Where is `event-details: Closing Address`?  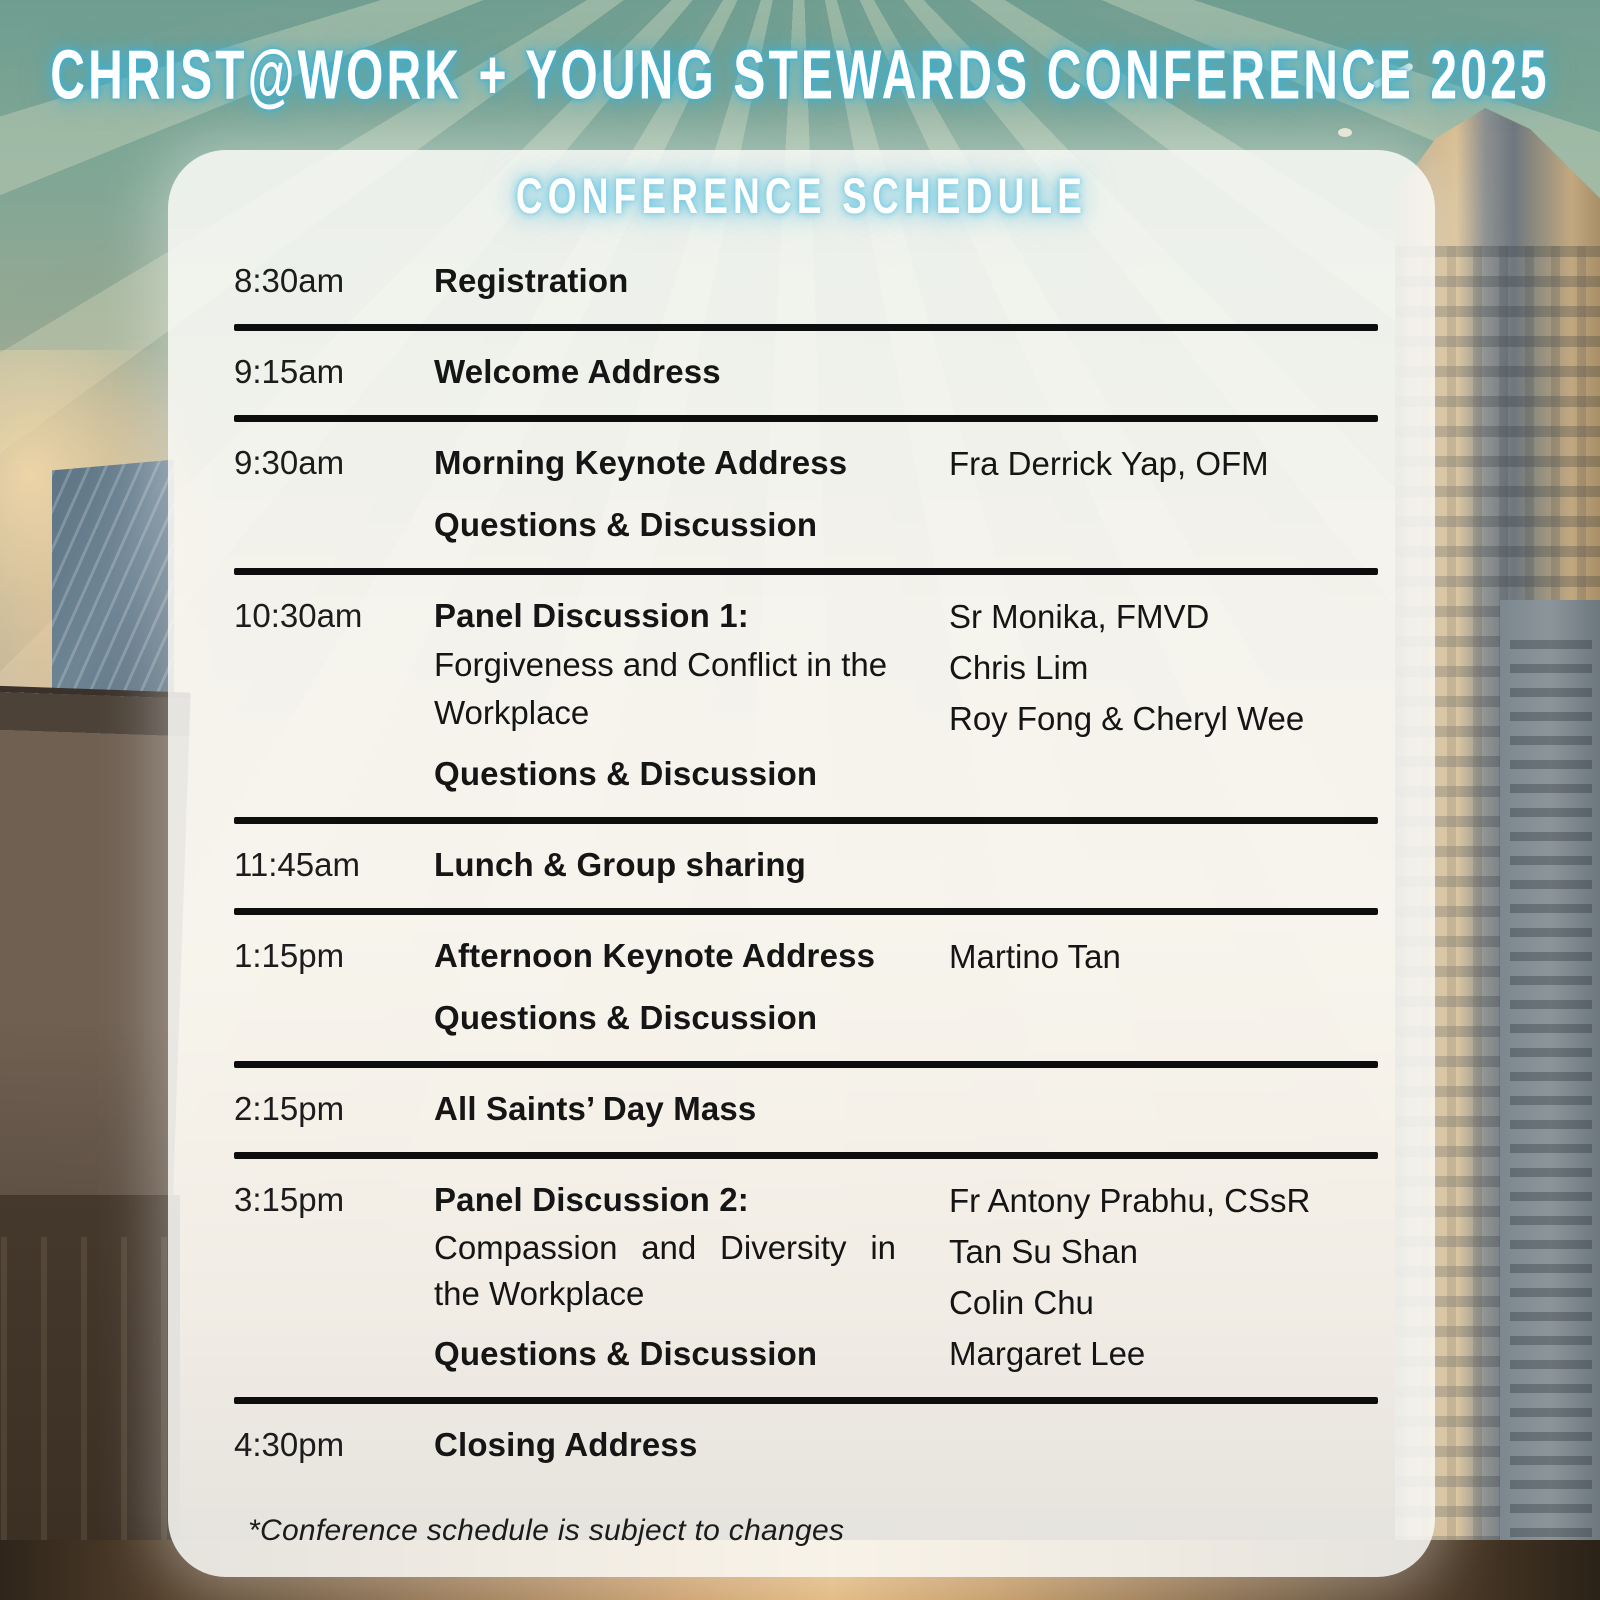 event-details: Closing Address is located at coordinates (691, 1445).